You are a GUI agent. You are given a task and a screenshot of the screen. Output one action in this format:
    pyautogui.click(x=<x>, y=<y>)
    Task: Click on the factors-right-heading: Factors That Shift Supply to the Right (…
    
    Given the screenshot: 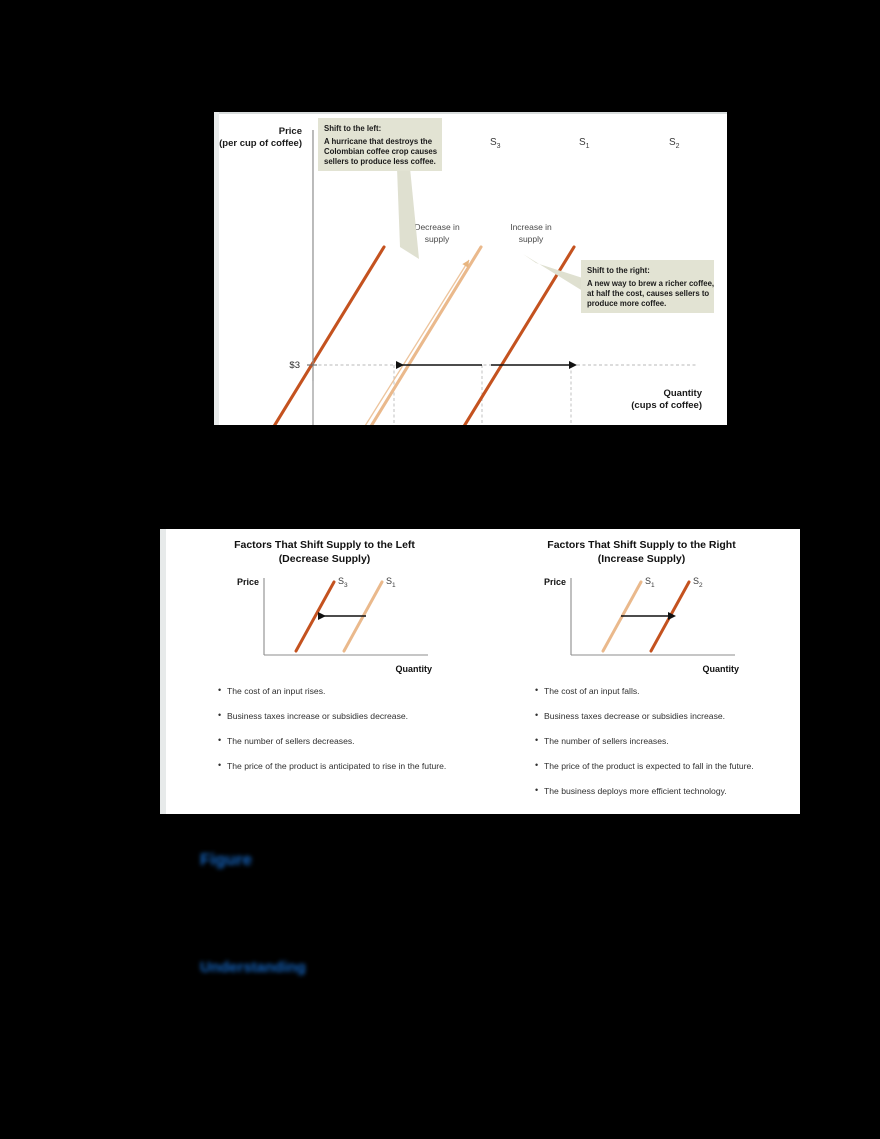 What is the action you would take?
    pyautogui.click(x=641, y=552)
    